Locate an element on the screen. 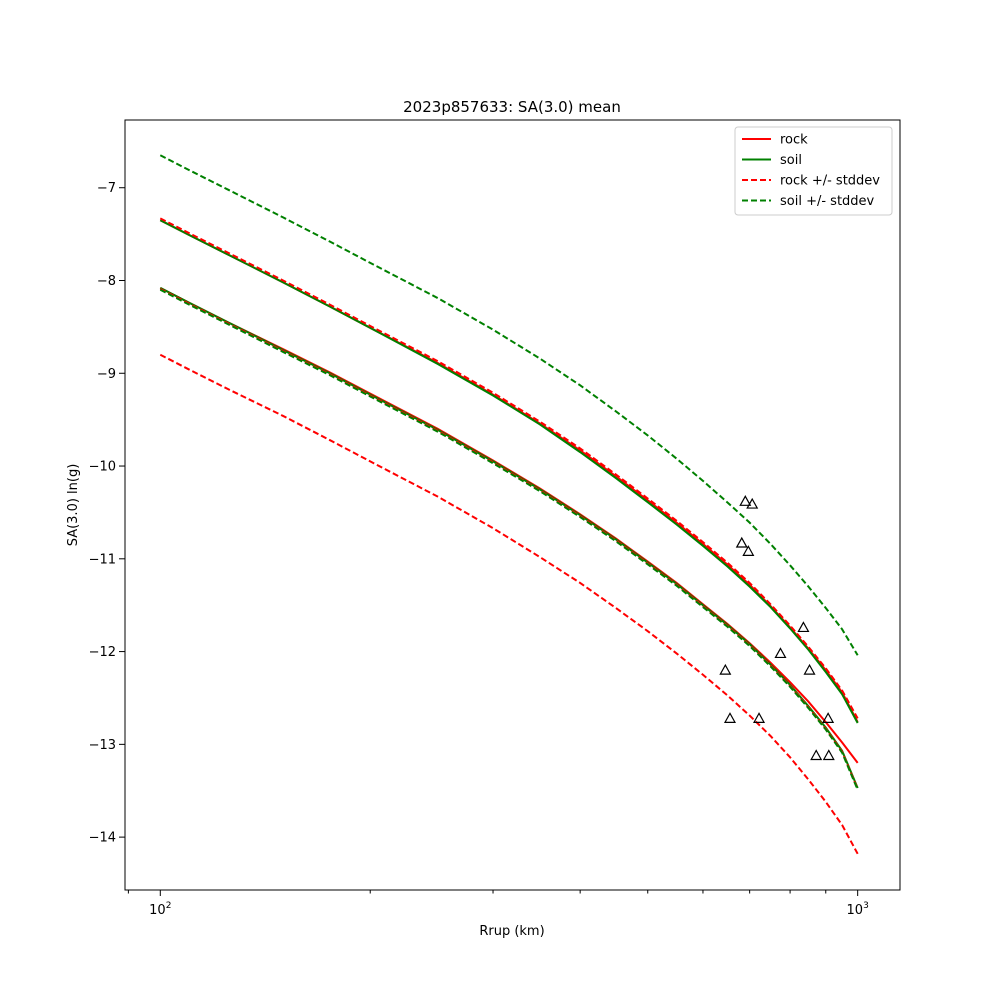 This screenshot has width=1000, height=1000. y-tick-label-3: −11 is located at coordinates (102, 559).